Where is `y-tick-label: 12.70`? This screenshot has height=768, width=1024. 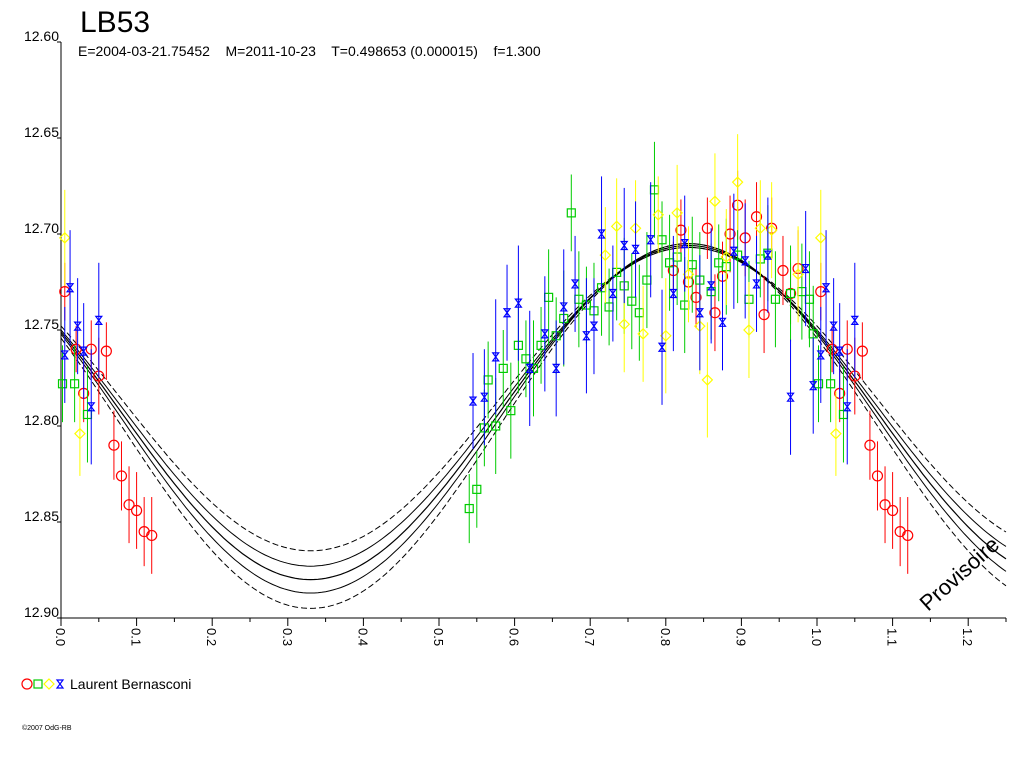
y-tick-label: 12.70 is located at coordinates (41, 228).